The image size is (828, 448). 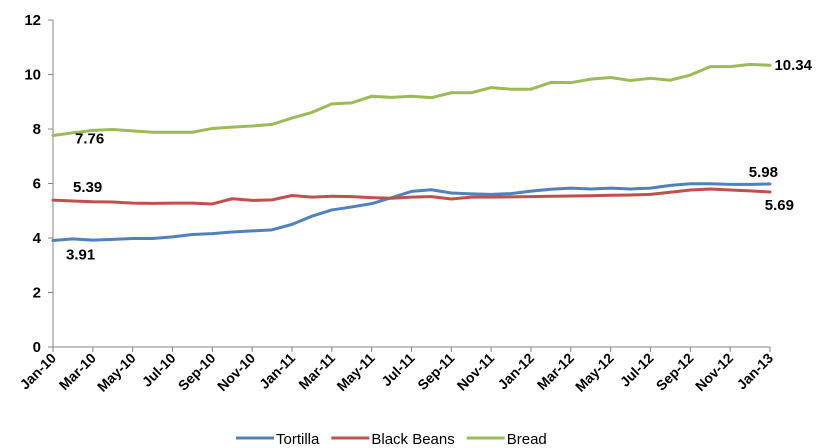 What do you see at coordinates (116, 372) in the screenshot?
I see `x-tick-label: May-10` at bounding box center [116, 372].